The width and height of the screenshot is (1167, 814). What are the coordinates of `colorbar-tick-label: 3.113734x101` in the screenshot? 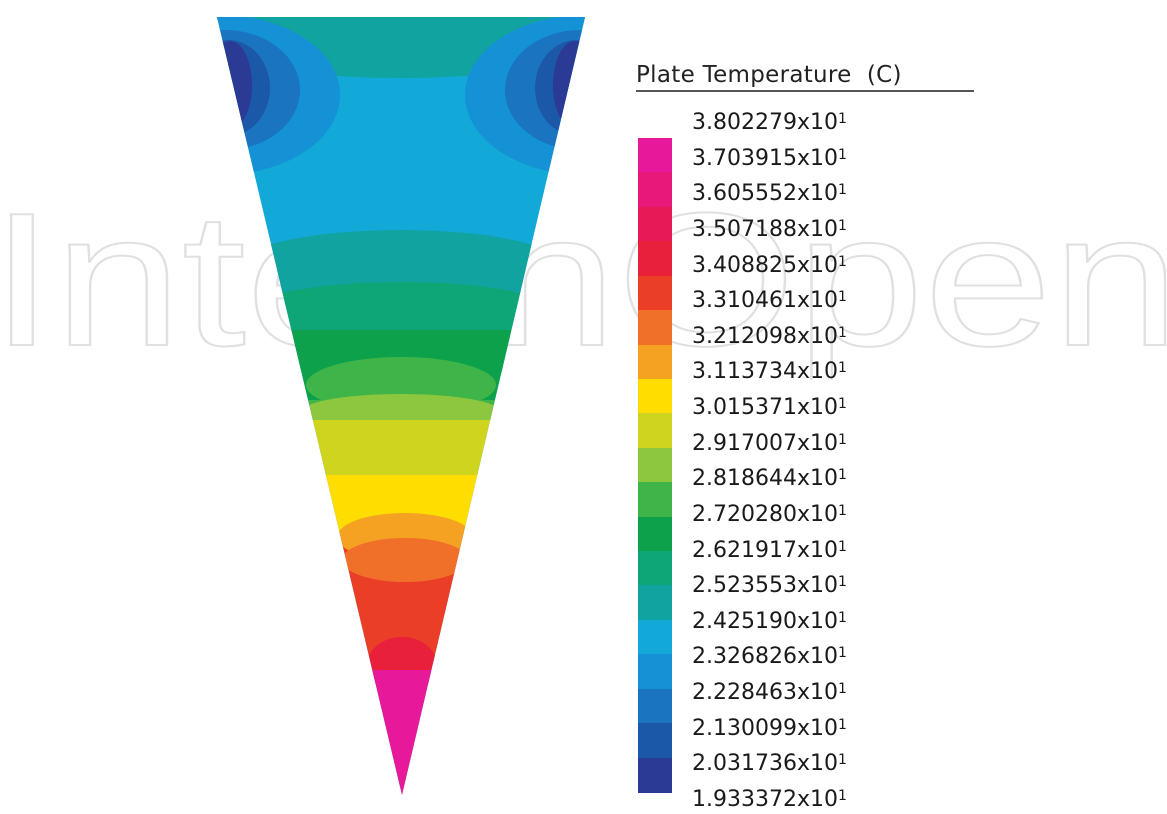 It's located at (769, 372).